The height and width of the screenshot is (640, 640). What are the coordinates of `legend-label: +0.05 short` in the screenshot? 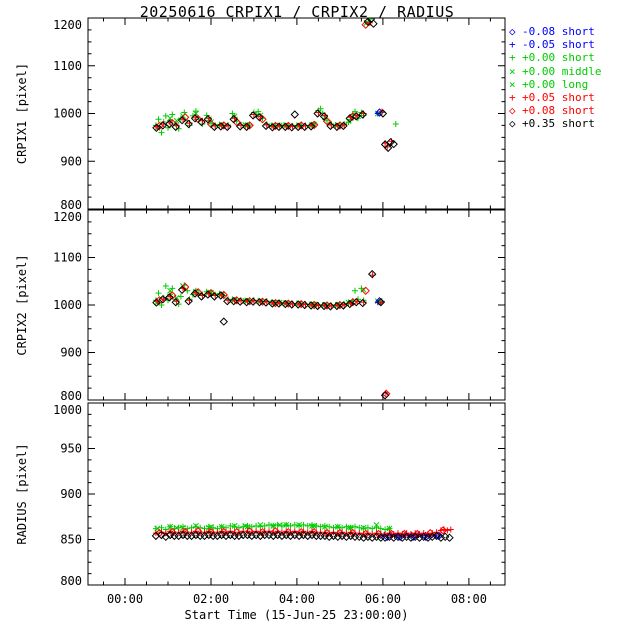 It's located at (558, 98).